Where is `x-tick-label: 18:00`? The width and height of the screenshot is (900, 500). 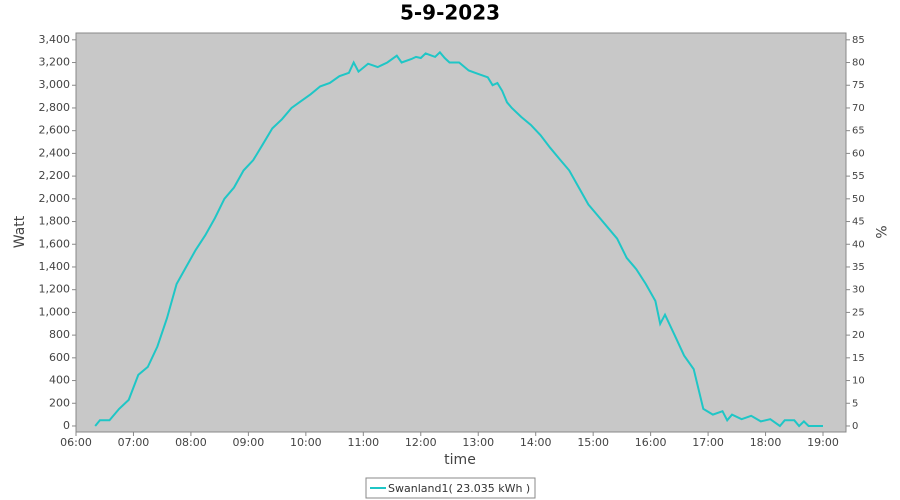
x-tick-label: 18:00 is located at coordinates (766, 442).